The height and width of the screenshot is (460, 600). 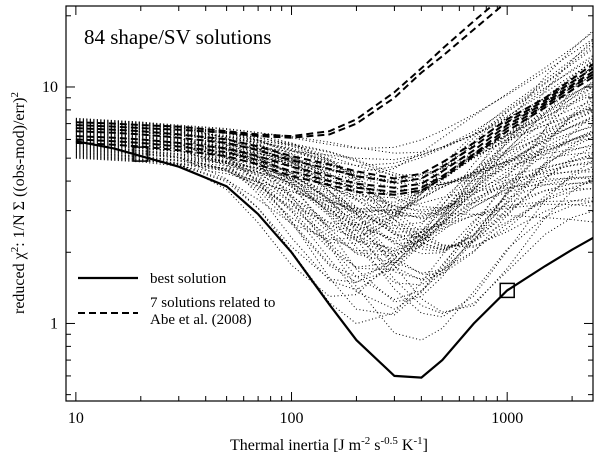 I want to click on x-tick-label: 10, so click(x=76, y=418).